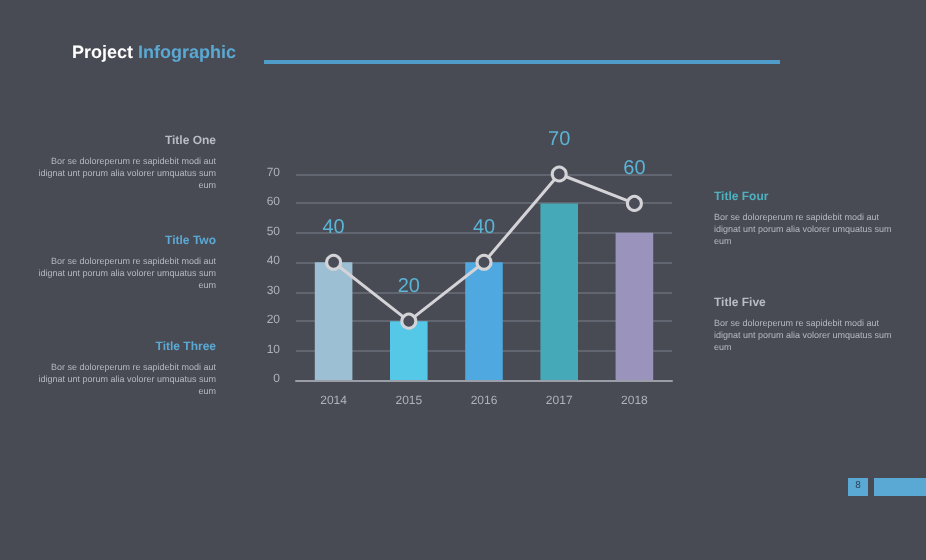 The height and width of the screenshot is (560, 926). What do you see at coordinates (409, 286) in the screenshot?
I see `data-label: 20` at bounding box center [409, 286].